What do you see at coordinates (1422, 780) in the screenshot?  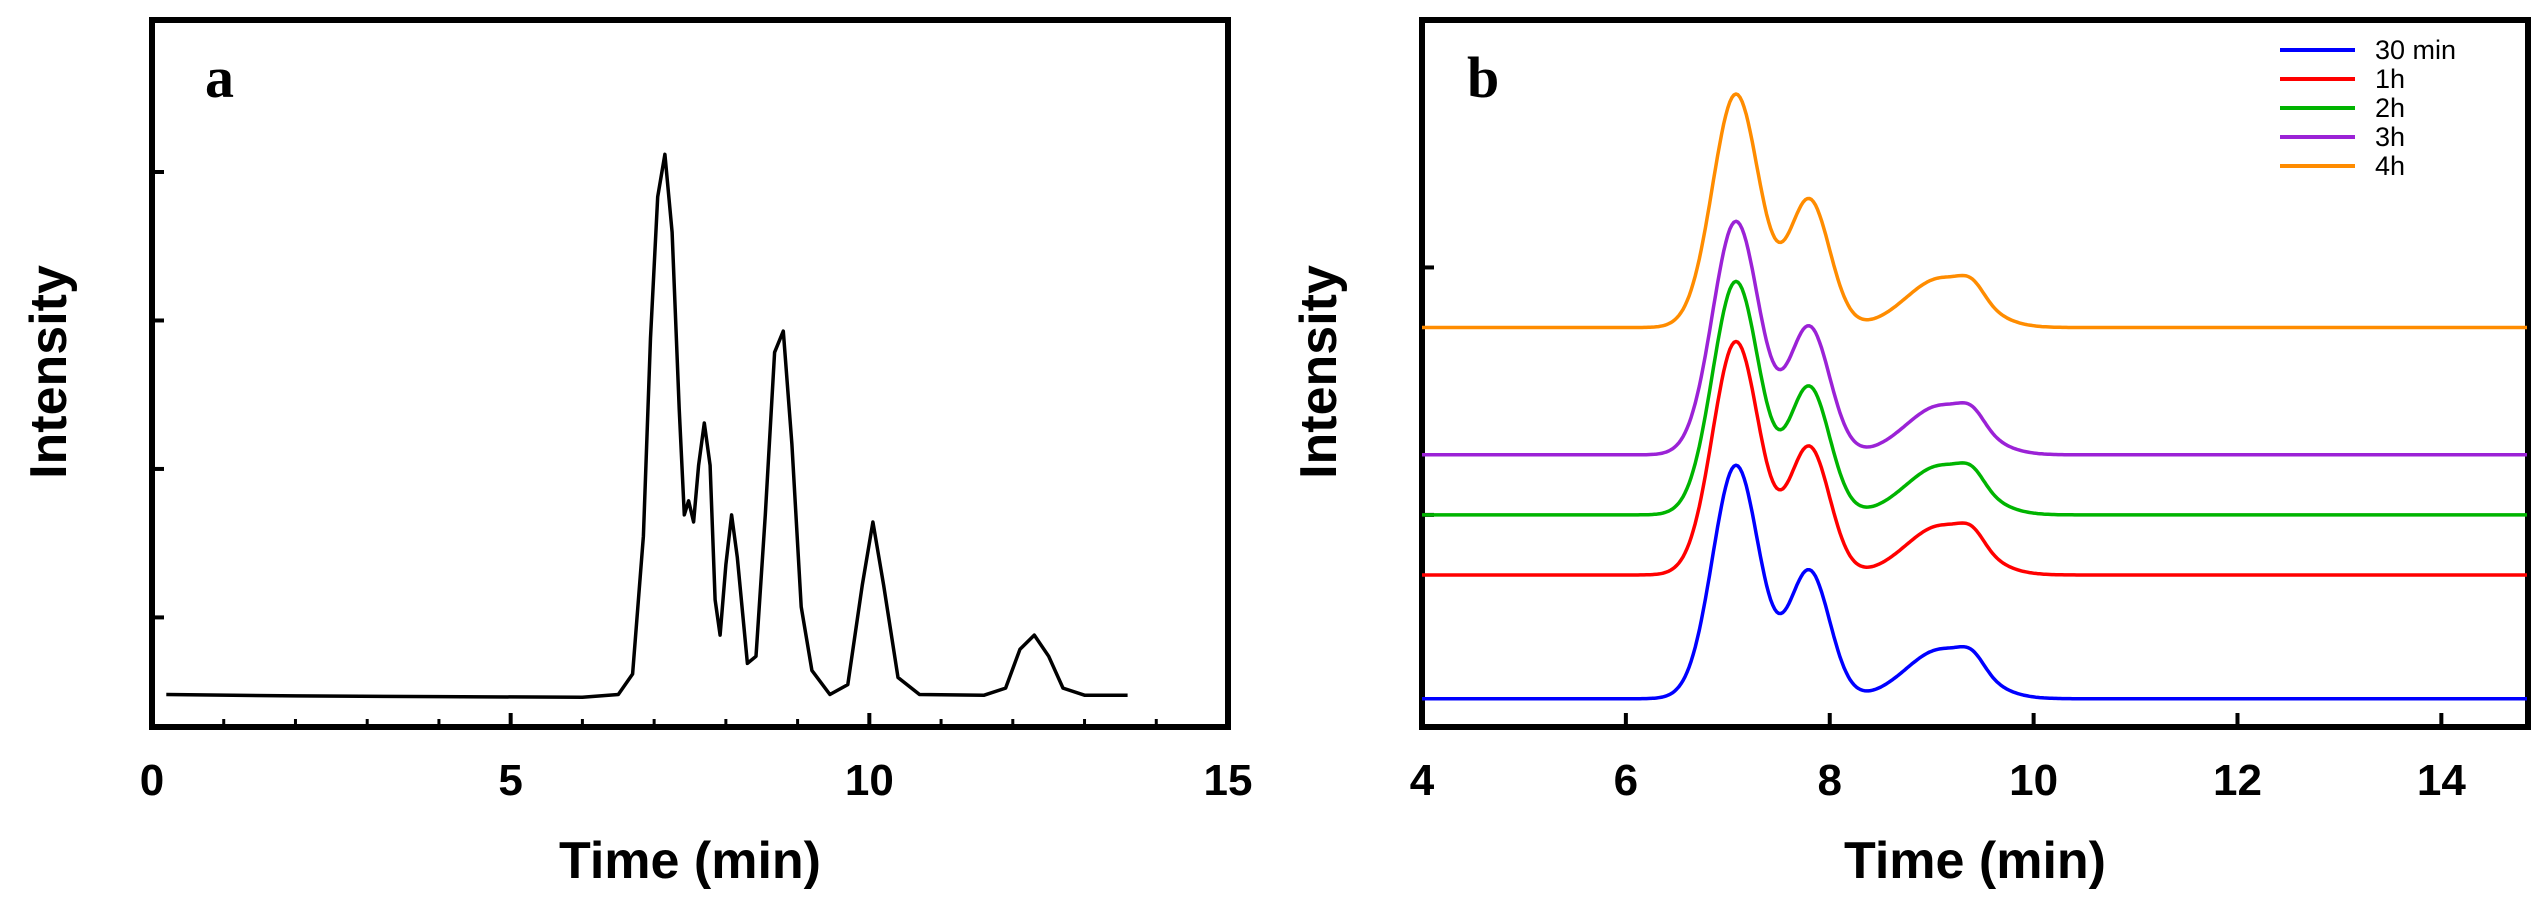 I see `x-tick-label-b: 4` at bounding box center [1422, 780].